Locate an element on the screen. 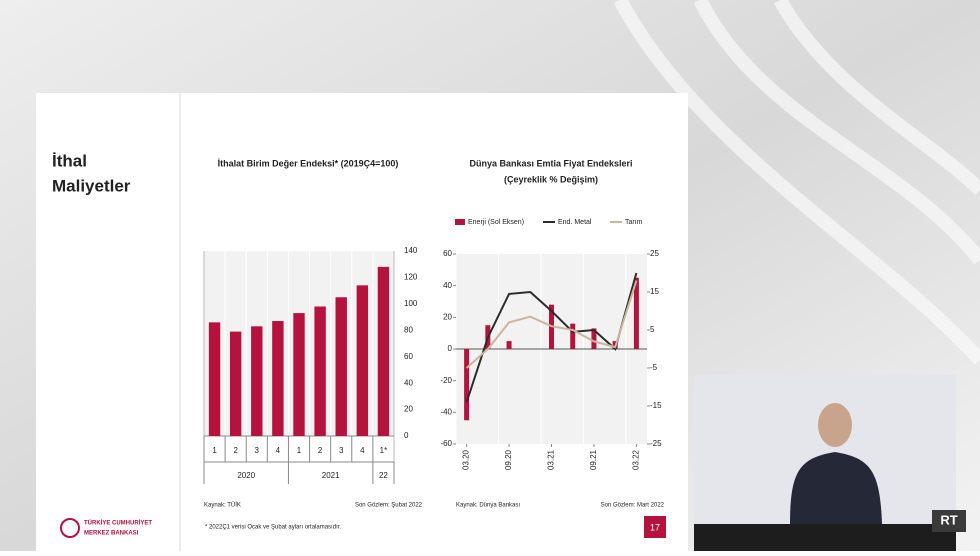 Image resolution: width=980 pixels, height=556 pixels. y2-tick-label: -25 is located at coordinates (656, 443).